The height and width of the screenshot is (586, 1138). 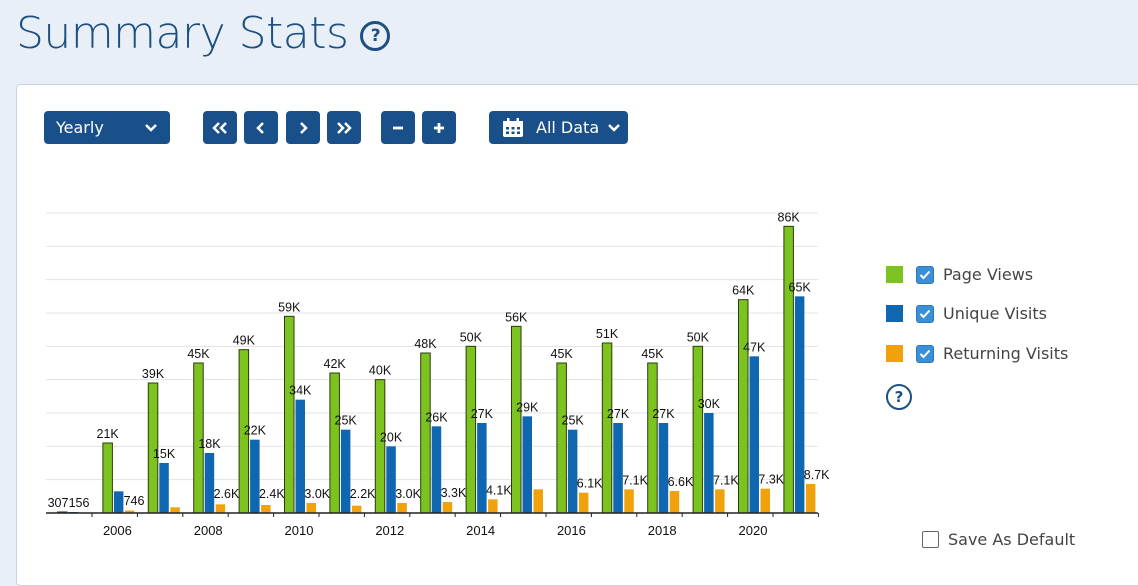 I want to click on plus-icon, so click(x=439, y=128).